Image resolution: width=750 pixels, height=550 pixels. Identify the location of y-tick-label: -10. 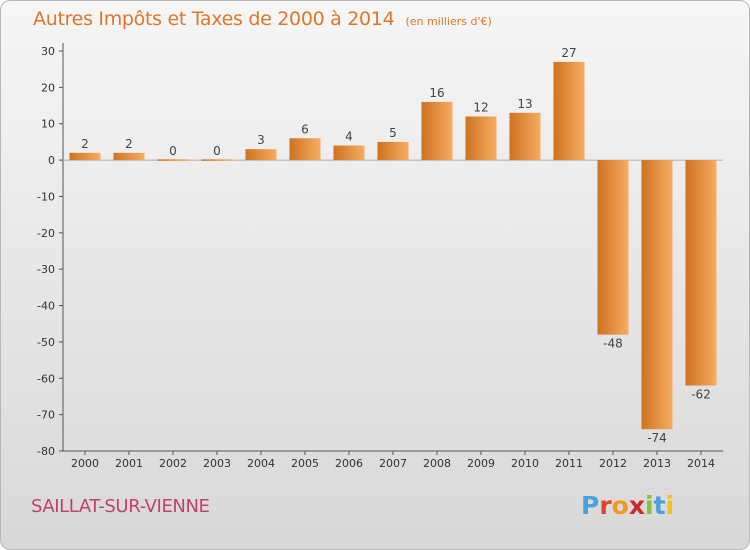
(46, 196).